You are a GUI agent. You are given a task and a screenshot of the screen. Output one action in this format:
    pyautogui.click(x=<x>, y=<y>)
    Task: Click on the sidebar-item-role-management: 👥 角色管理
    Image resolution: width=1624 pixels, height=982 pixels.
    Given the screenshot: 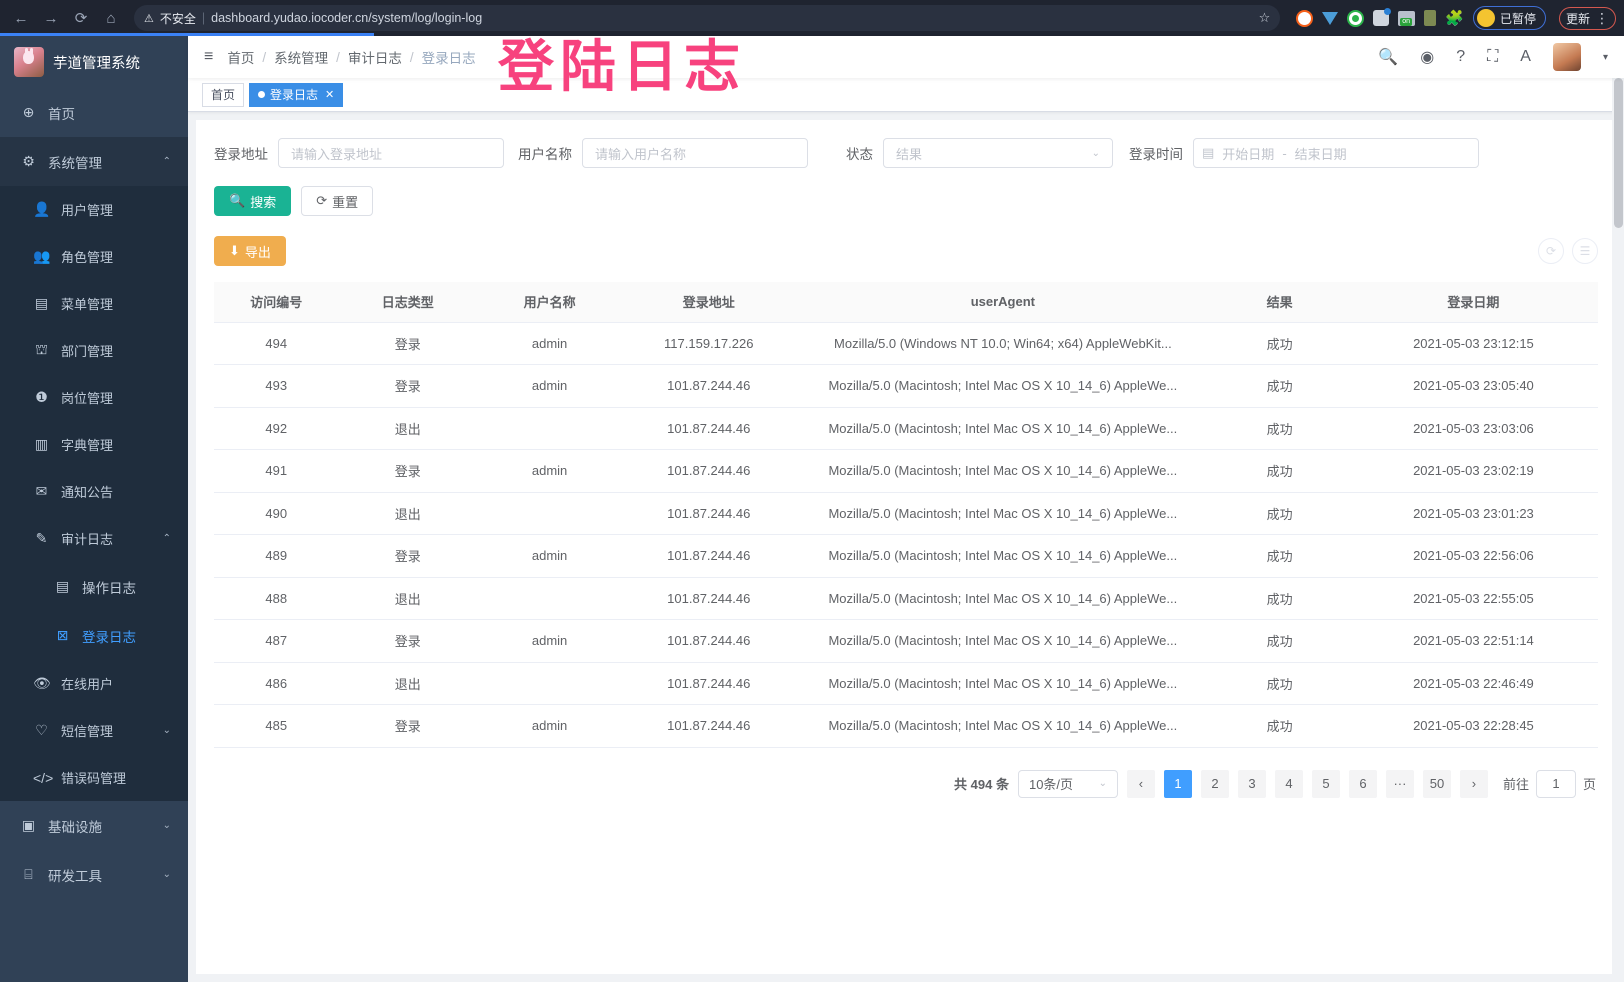 What is the action you would take?
    pyautogui.click(x=94, y=256)
    